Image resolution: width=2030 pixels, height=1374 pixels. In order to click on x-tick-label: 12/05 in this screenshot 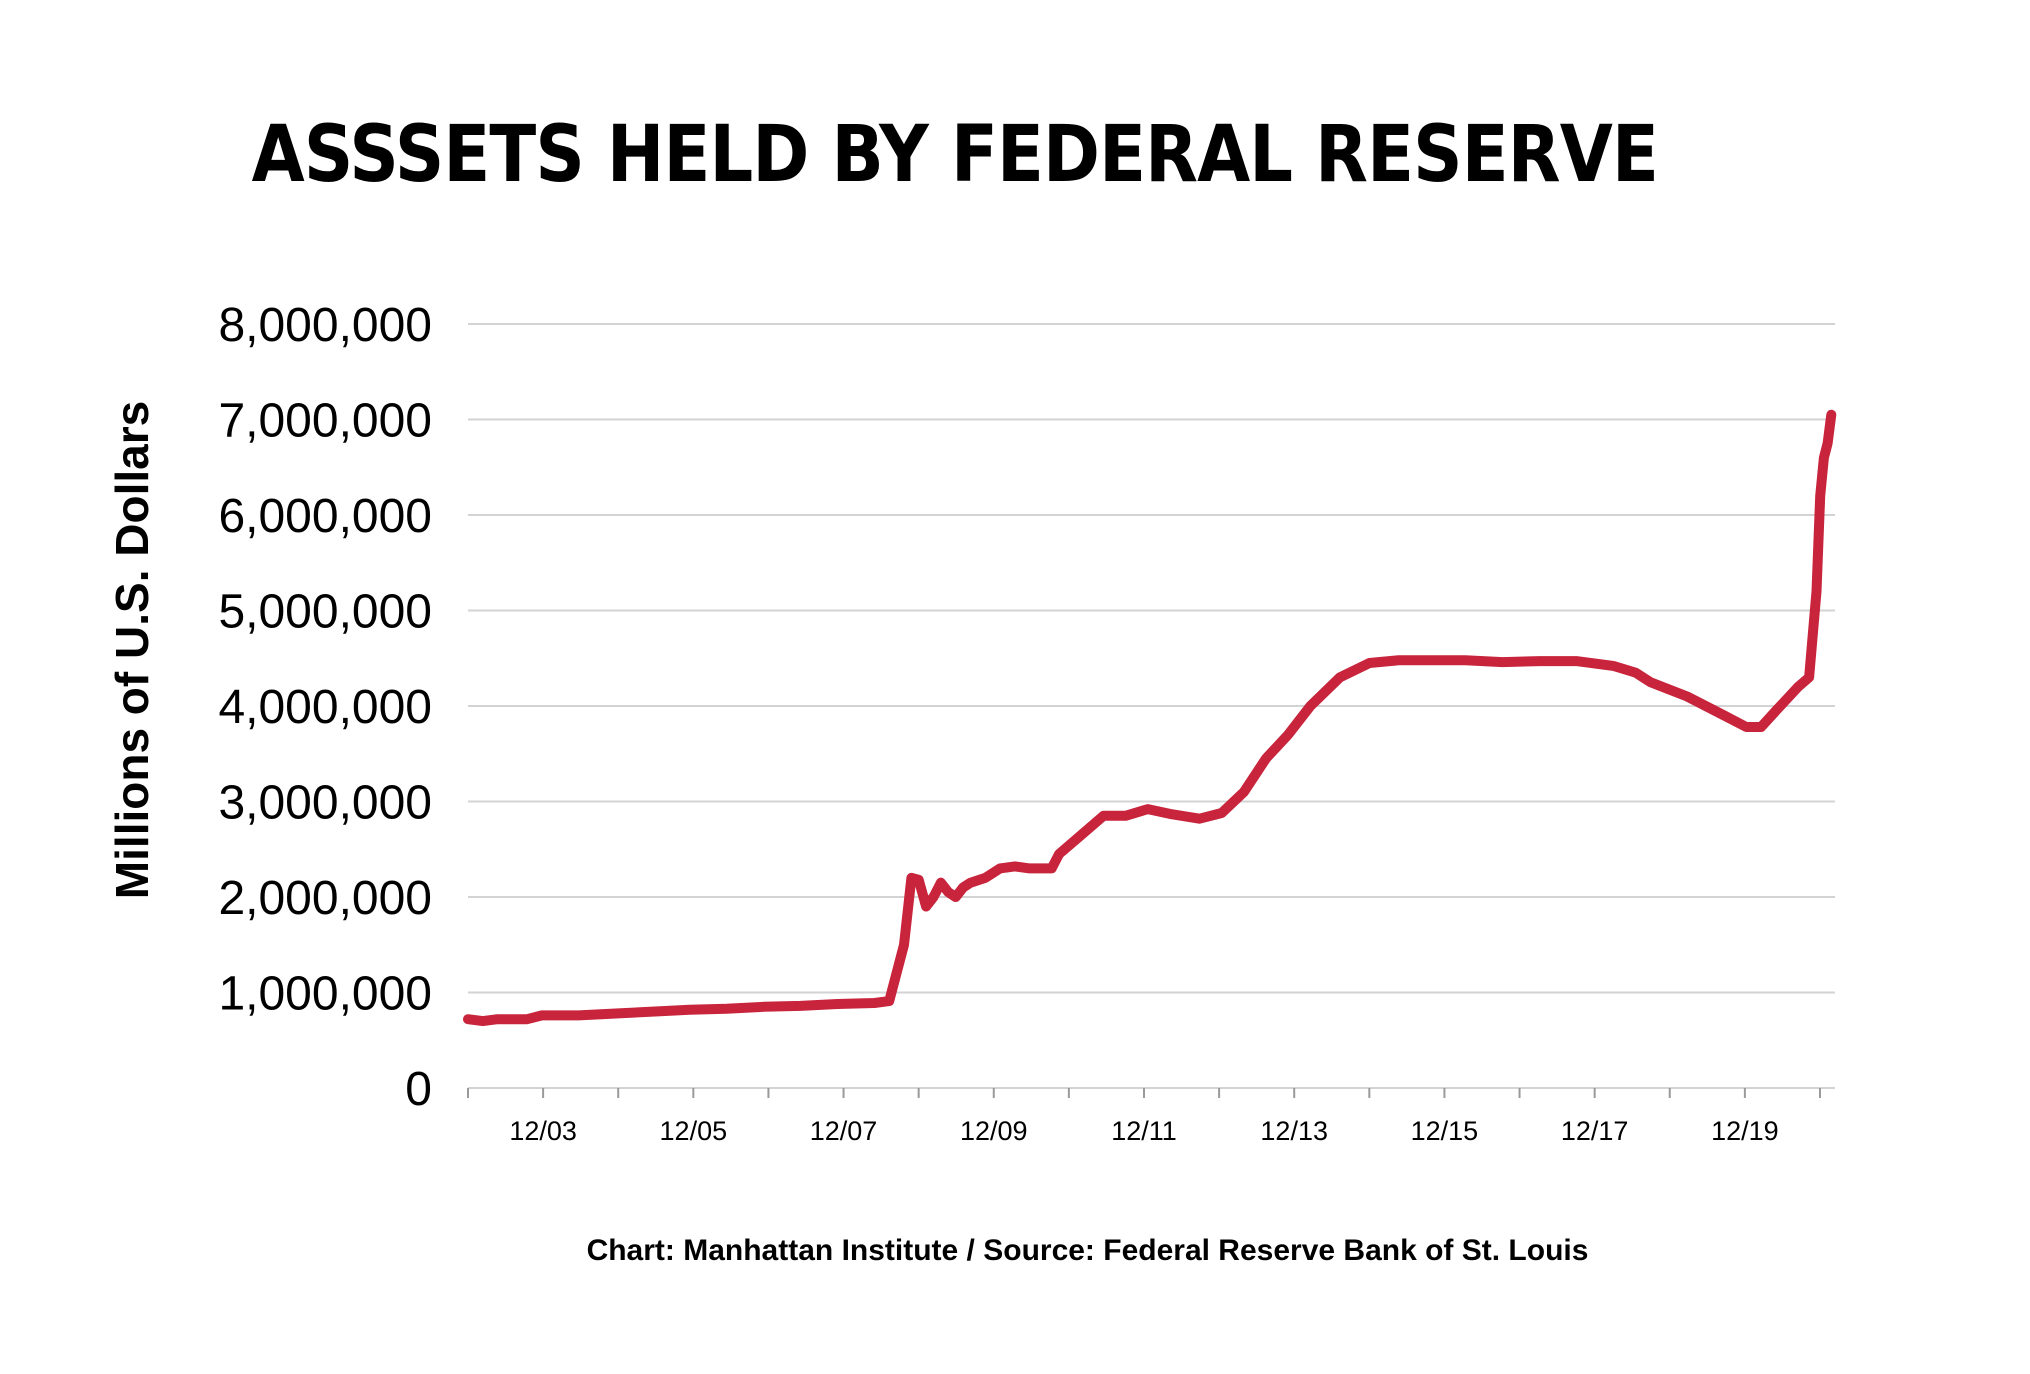, I will do `click(694, 1131)`.